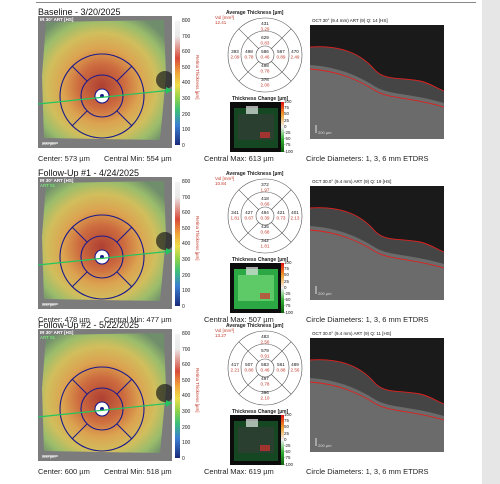  Describe the element at coordinates (186, 36) in the screenshot. I see `thickness-scale-tick: 700` at that location.